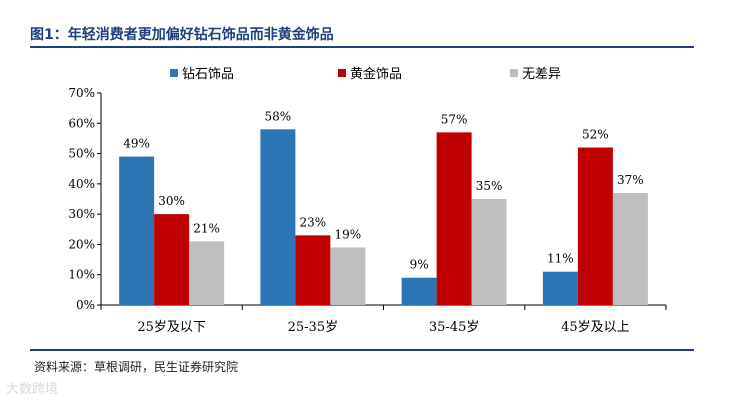 Image resolution: width=730 pixels, height=403 pixels. Describe the element at coordinates (595, 135) in the screenshot. I see `data-label: 52%` at that location.